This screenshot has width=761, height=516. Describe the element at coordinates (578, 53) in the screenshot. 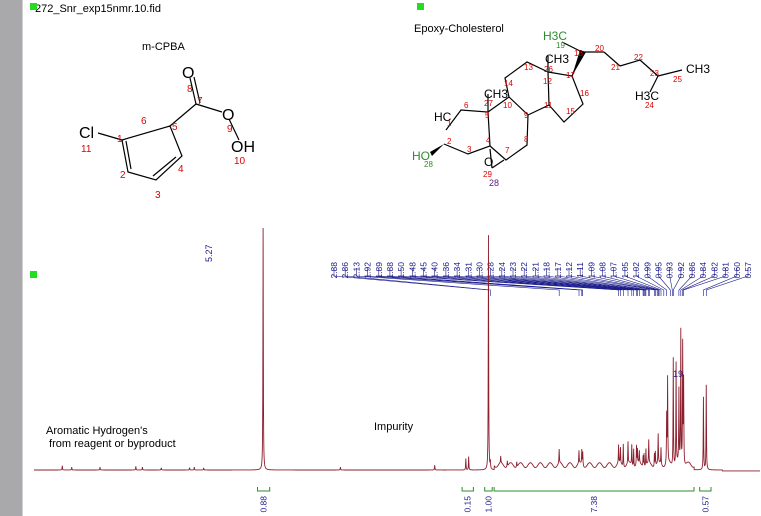

I see `atom-number: 18` at that location.